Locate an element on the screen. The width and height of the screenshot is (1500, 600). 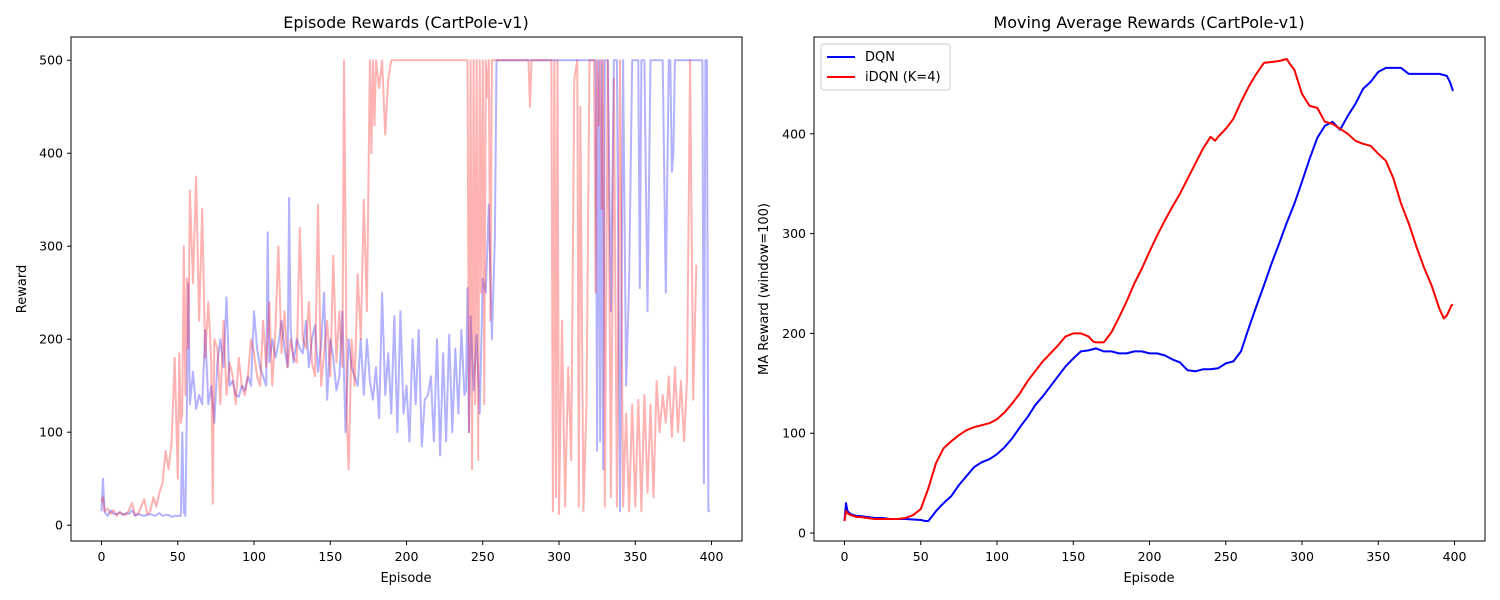
y-axis-ticks: 0 100 200 300 400 500 is located at coordinates (55, 293).